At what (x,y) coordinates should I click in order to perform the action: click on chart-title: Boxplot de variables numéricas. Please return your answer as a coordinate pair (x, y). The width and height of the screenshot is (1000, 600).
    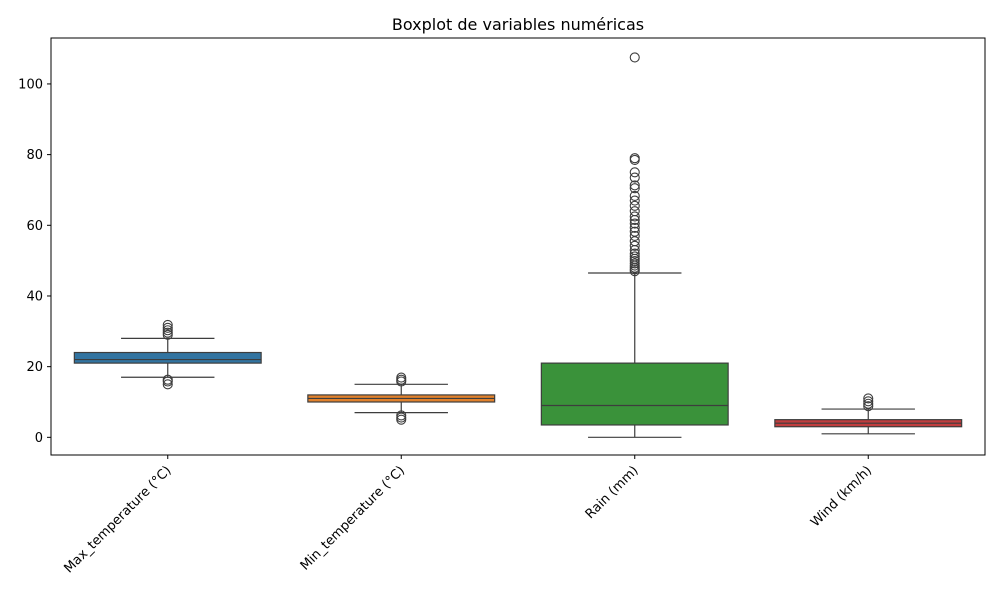
    Looking at the image, I should click on (518, 24).